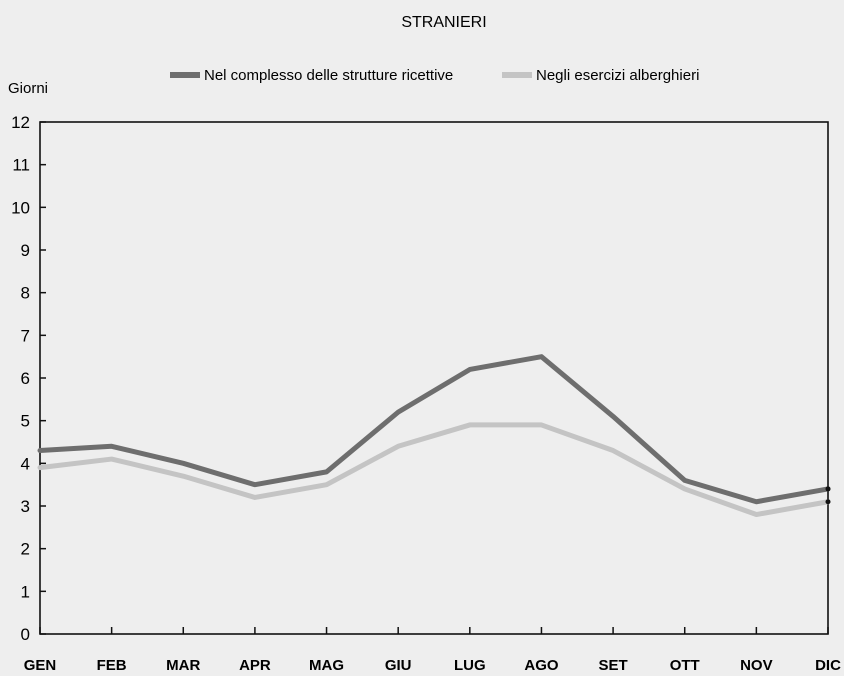  Describe the element at coordinates (255, 665) in the screenshot. I see `x-tick-label: APR` at that location.